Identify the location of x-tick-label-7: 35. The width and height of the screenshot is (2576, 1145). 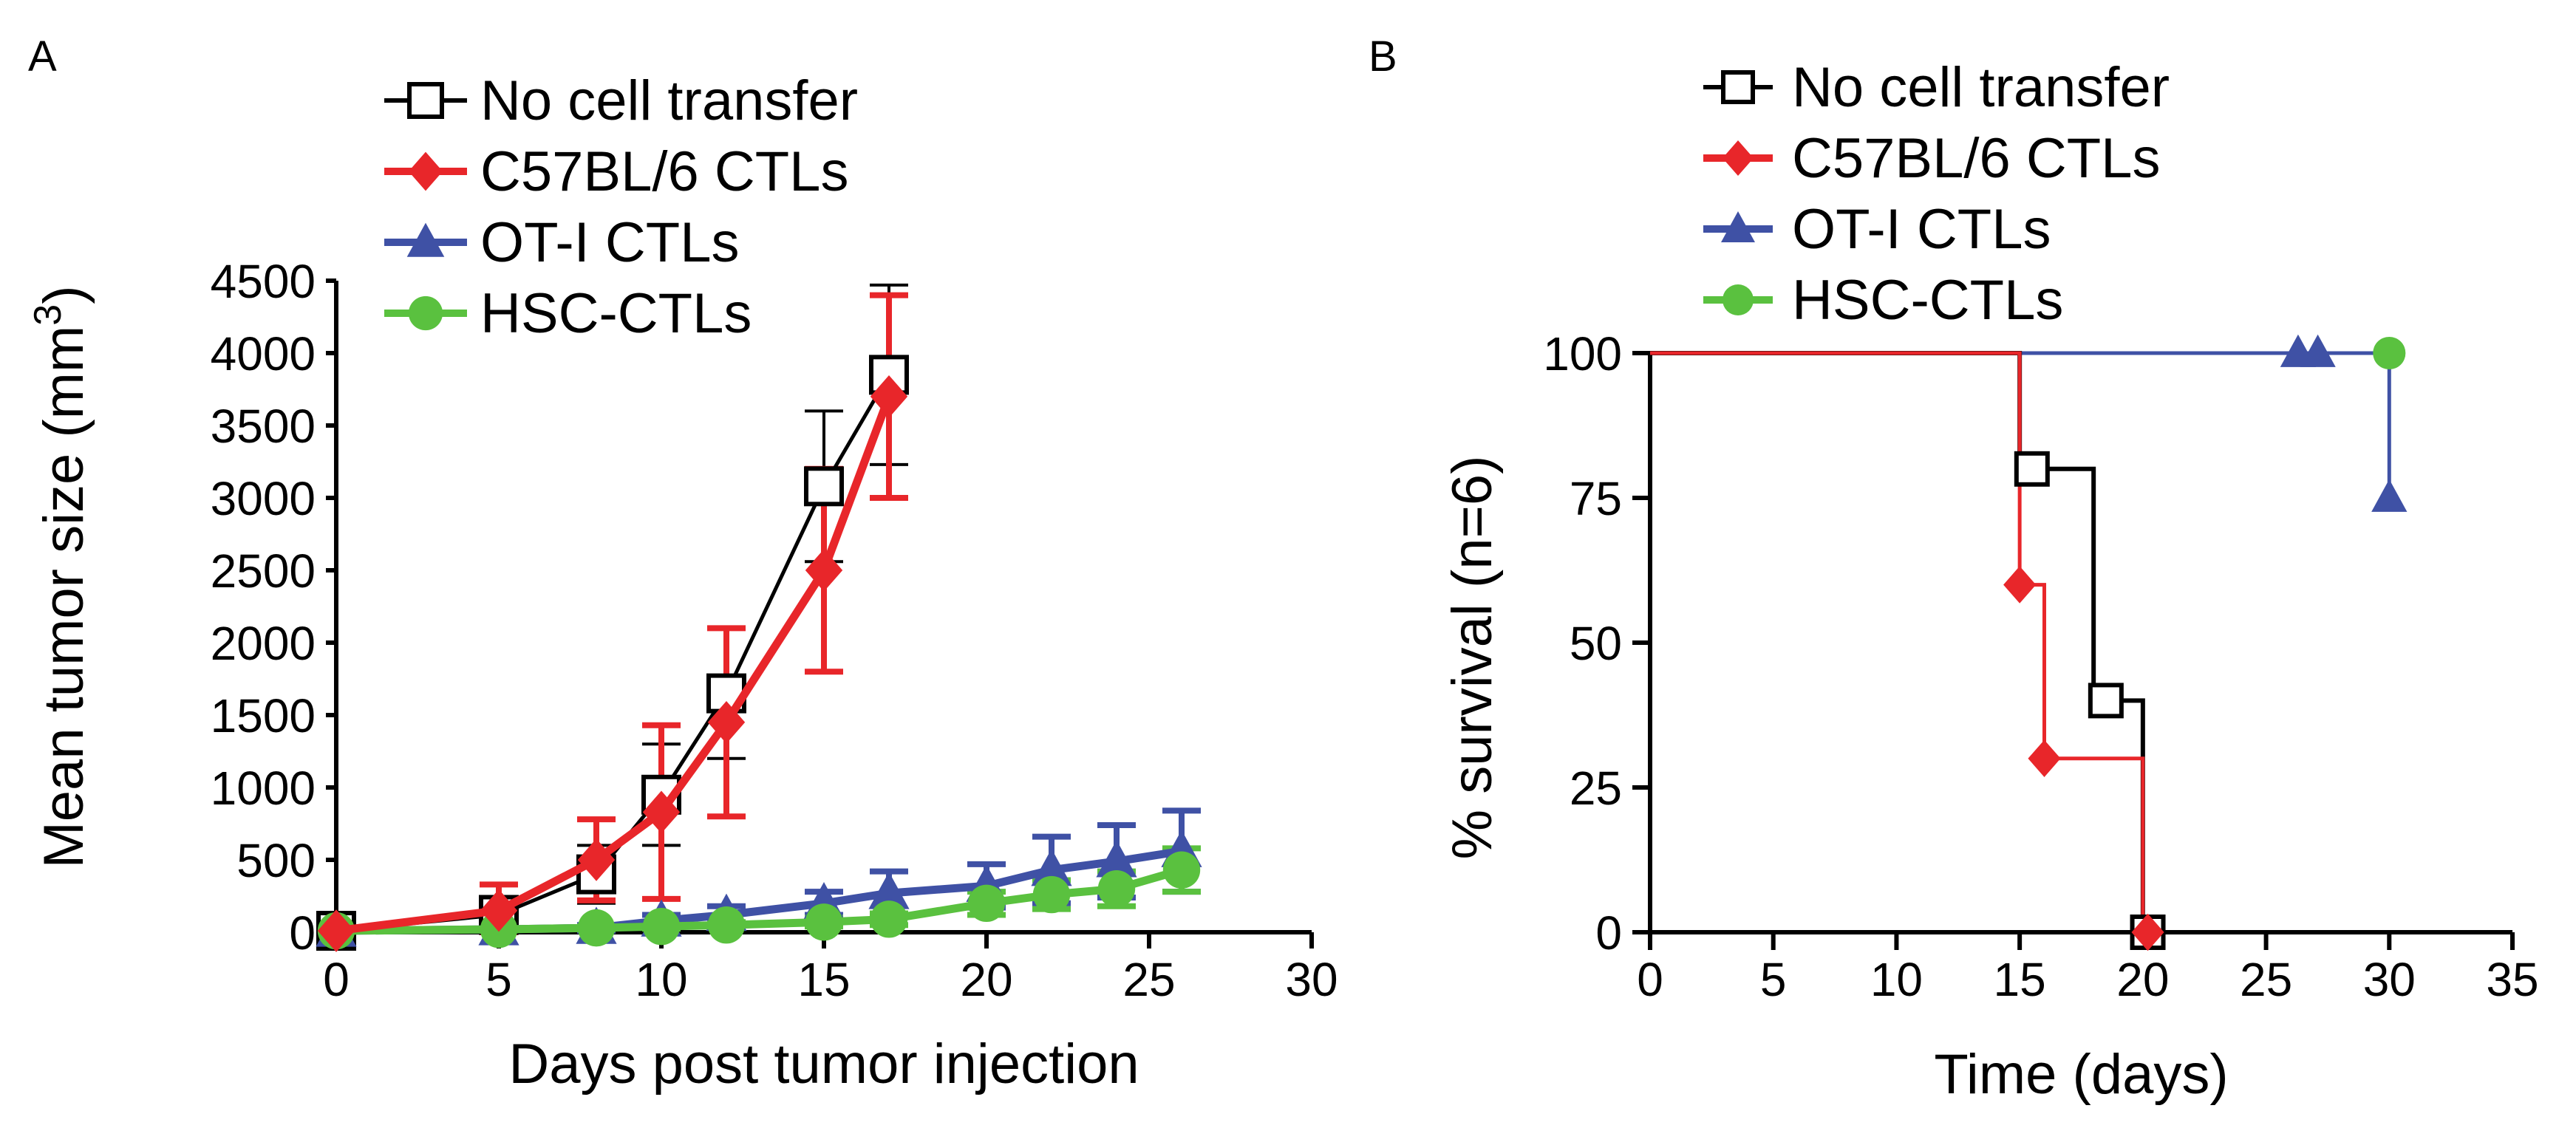
(2512, 980).